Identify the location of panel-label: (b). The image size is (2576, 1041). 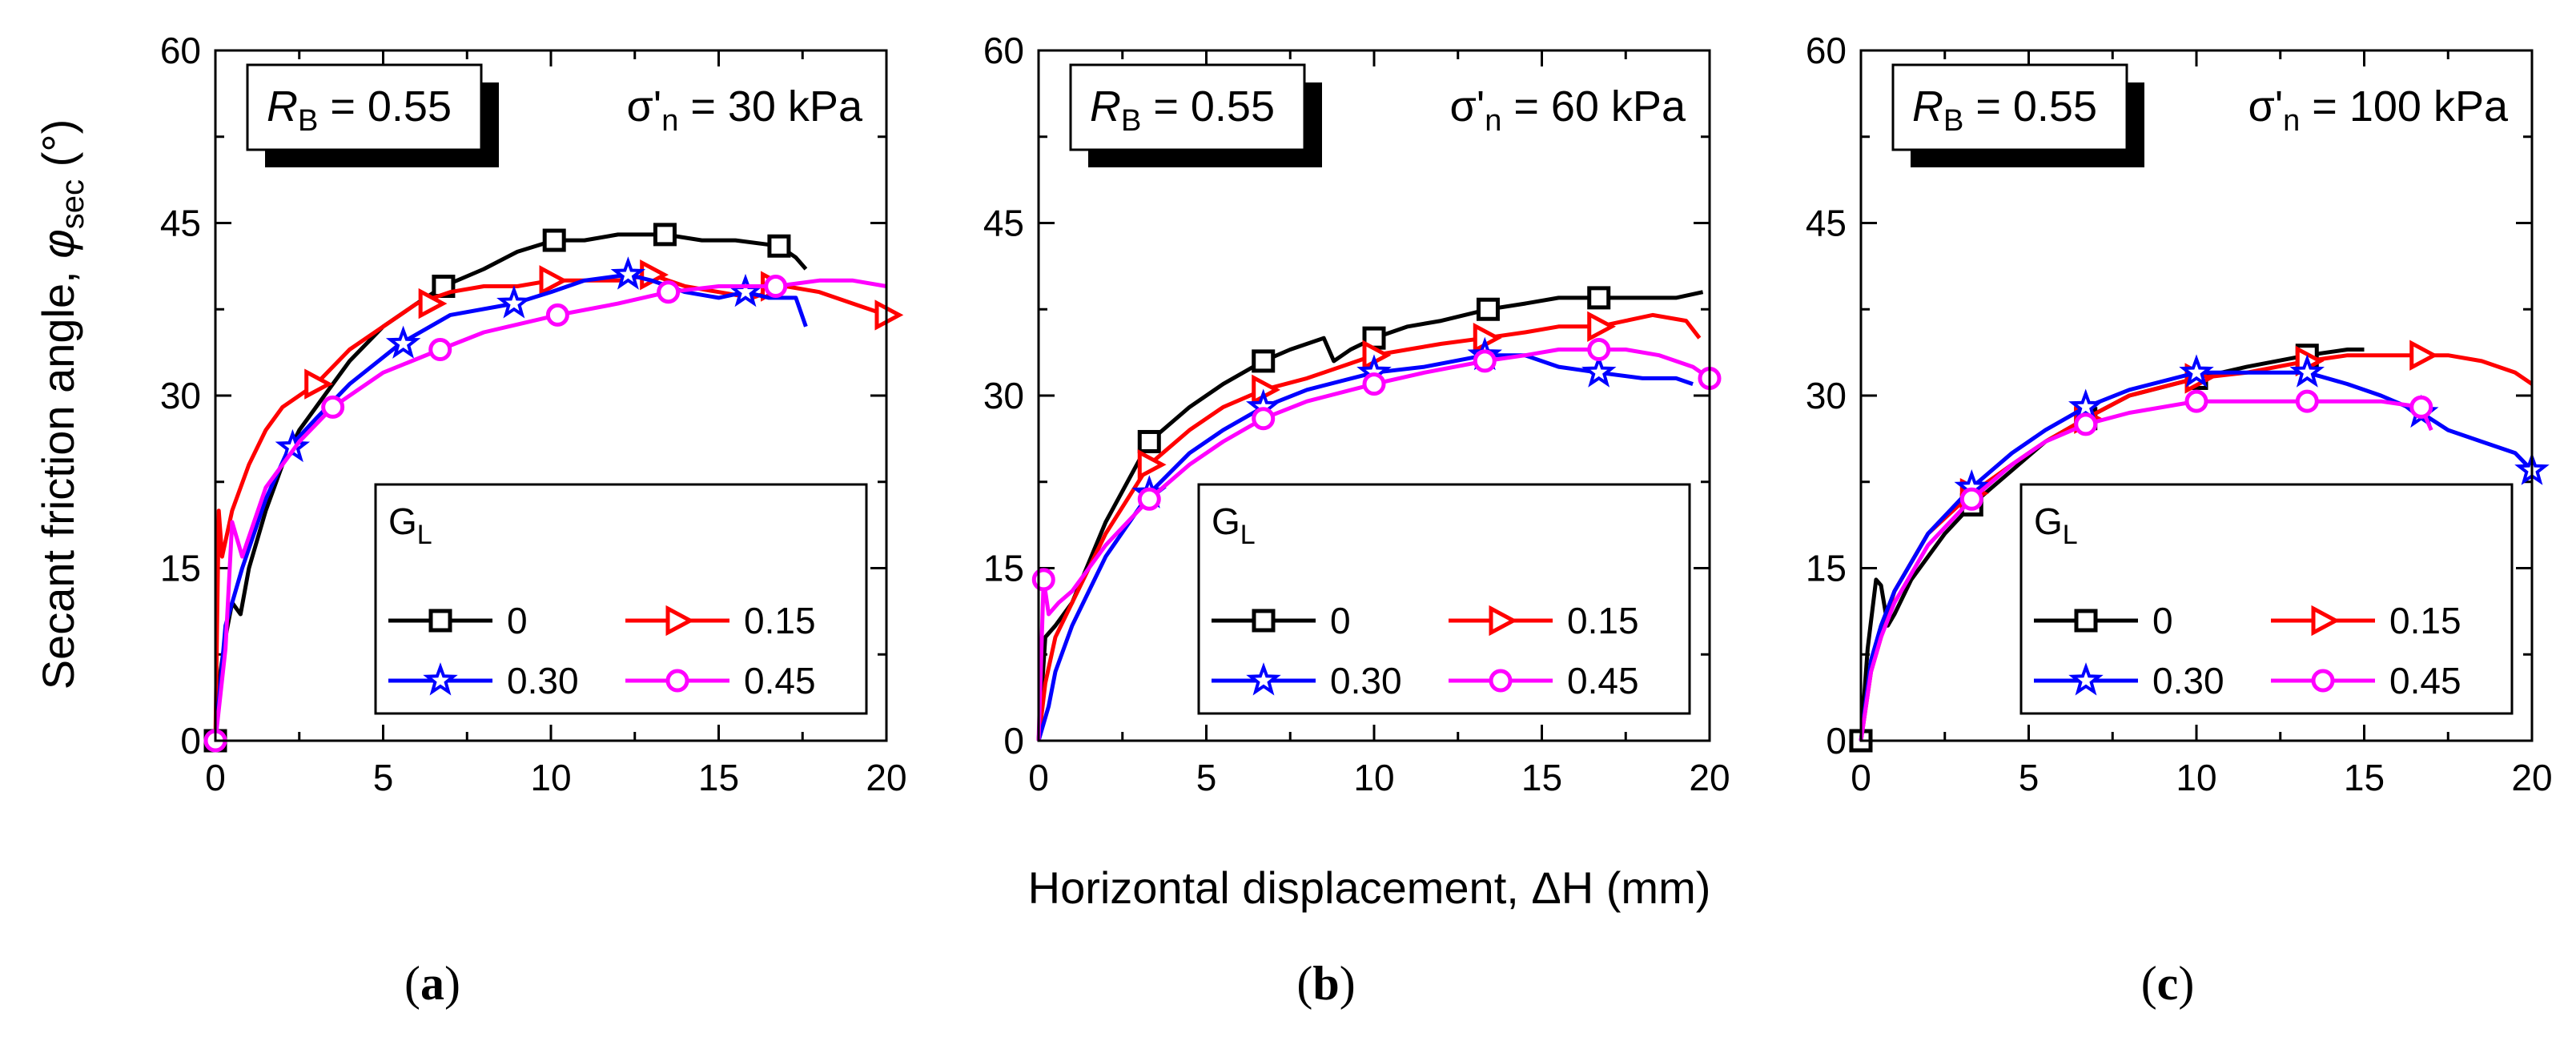
(1325, 983).